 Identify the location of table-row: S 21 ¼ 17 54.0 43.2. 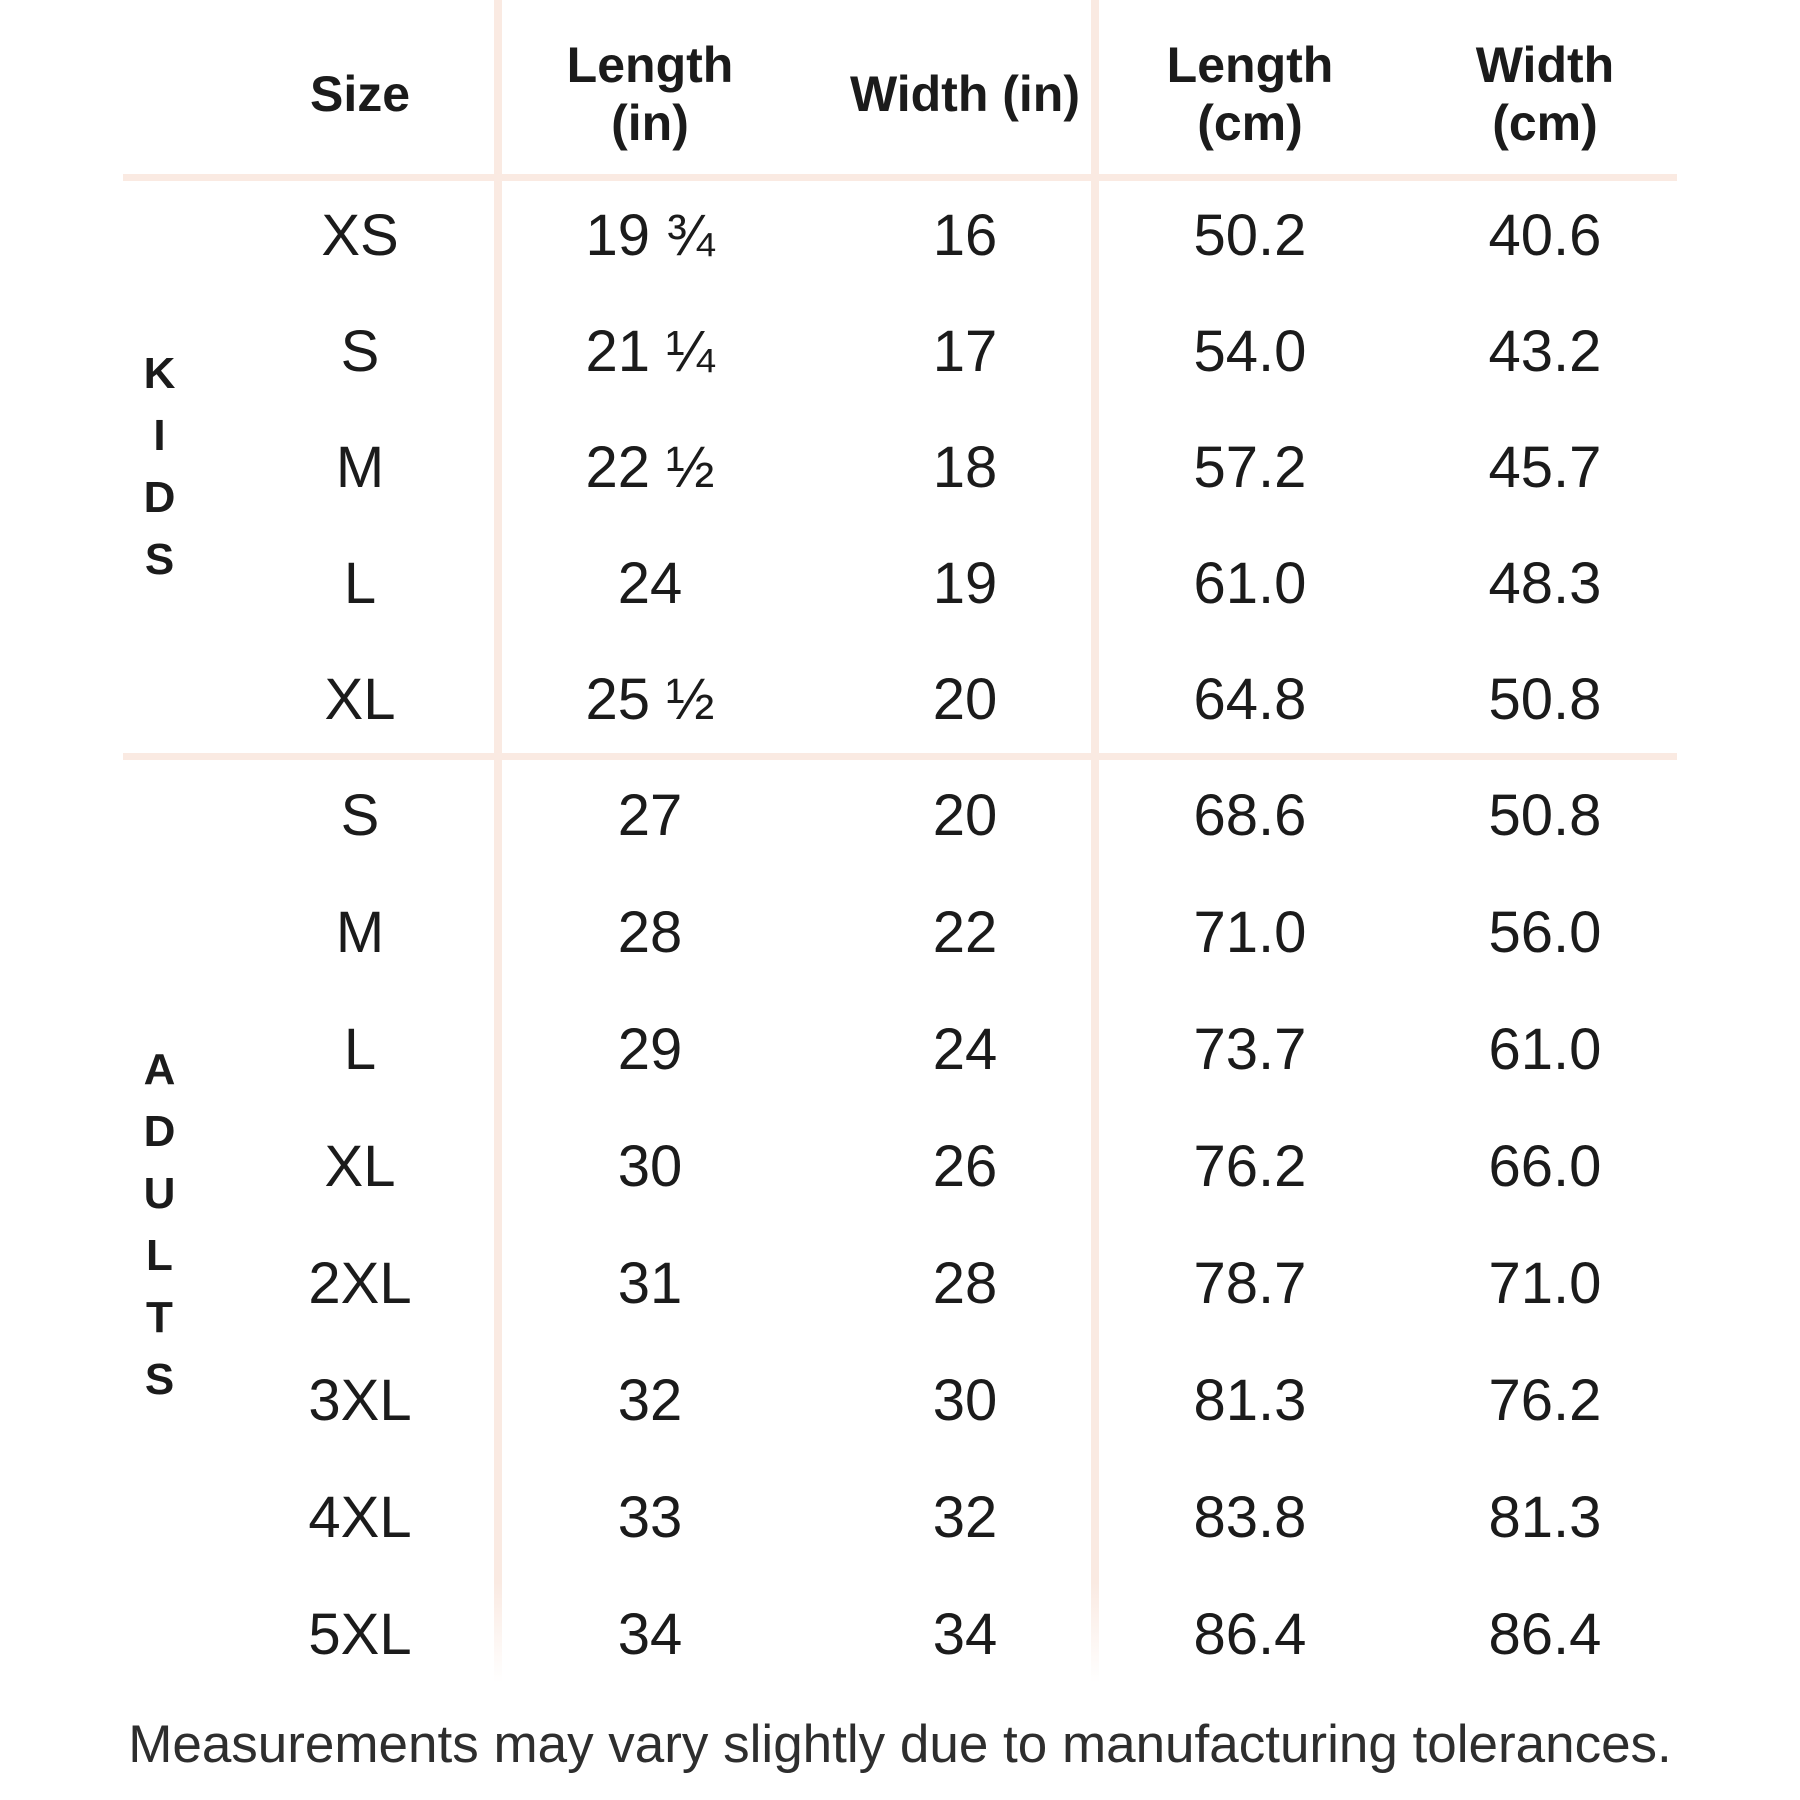
(845, 351).